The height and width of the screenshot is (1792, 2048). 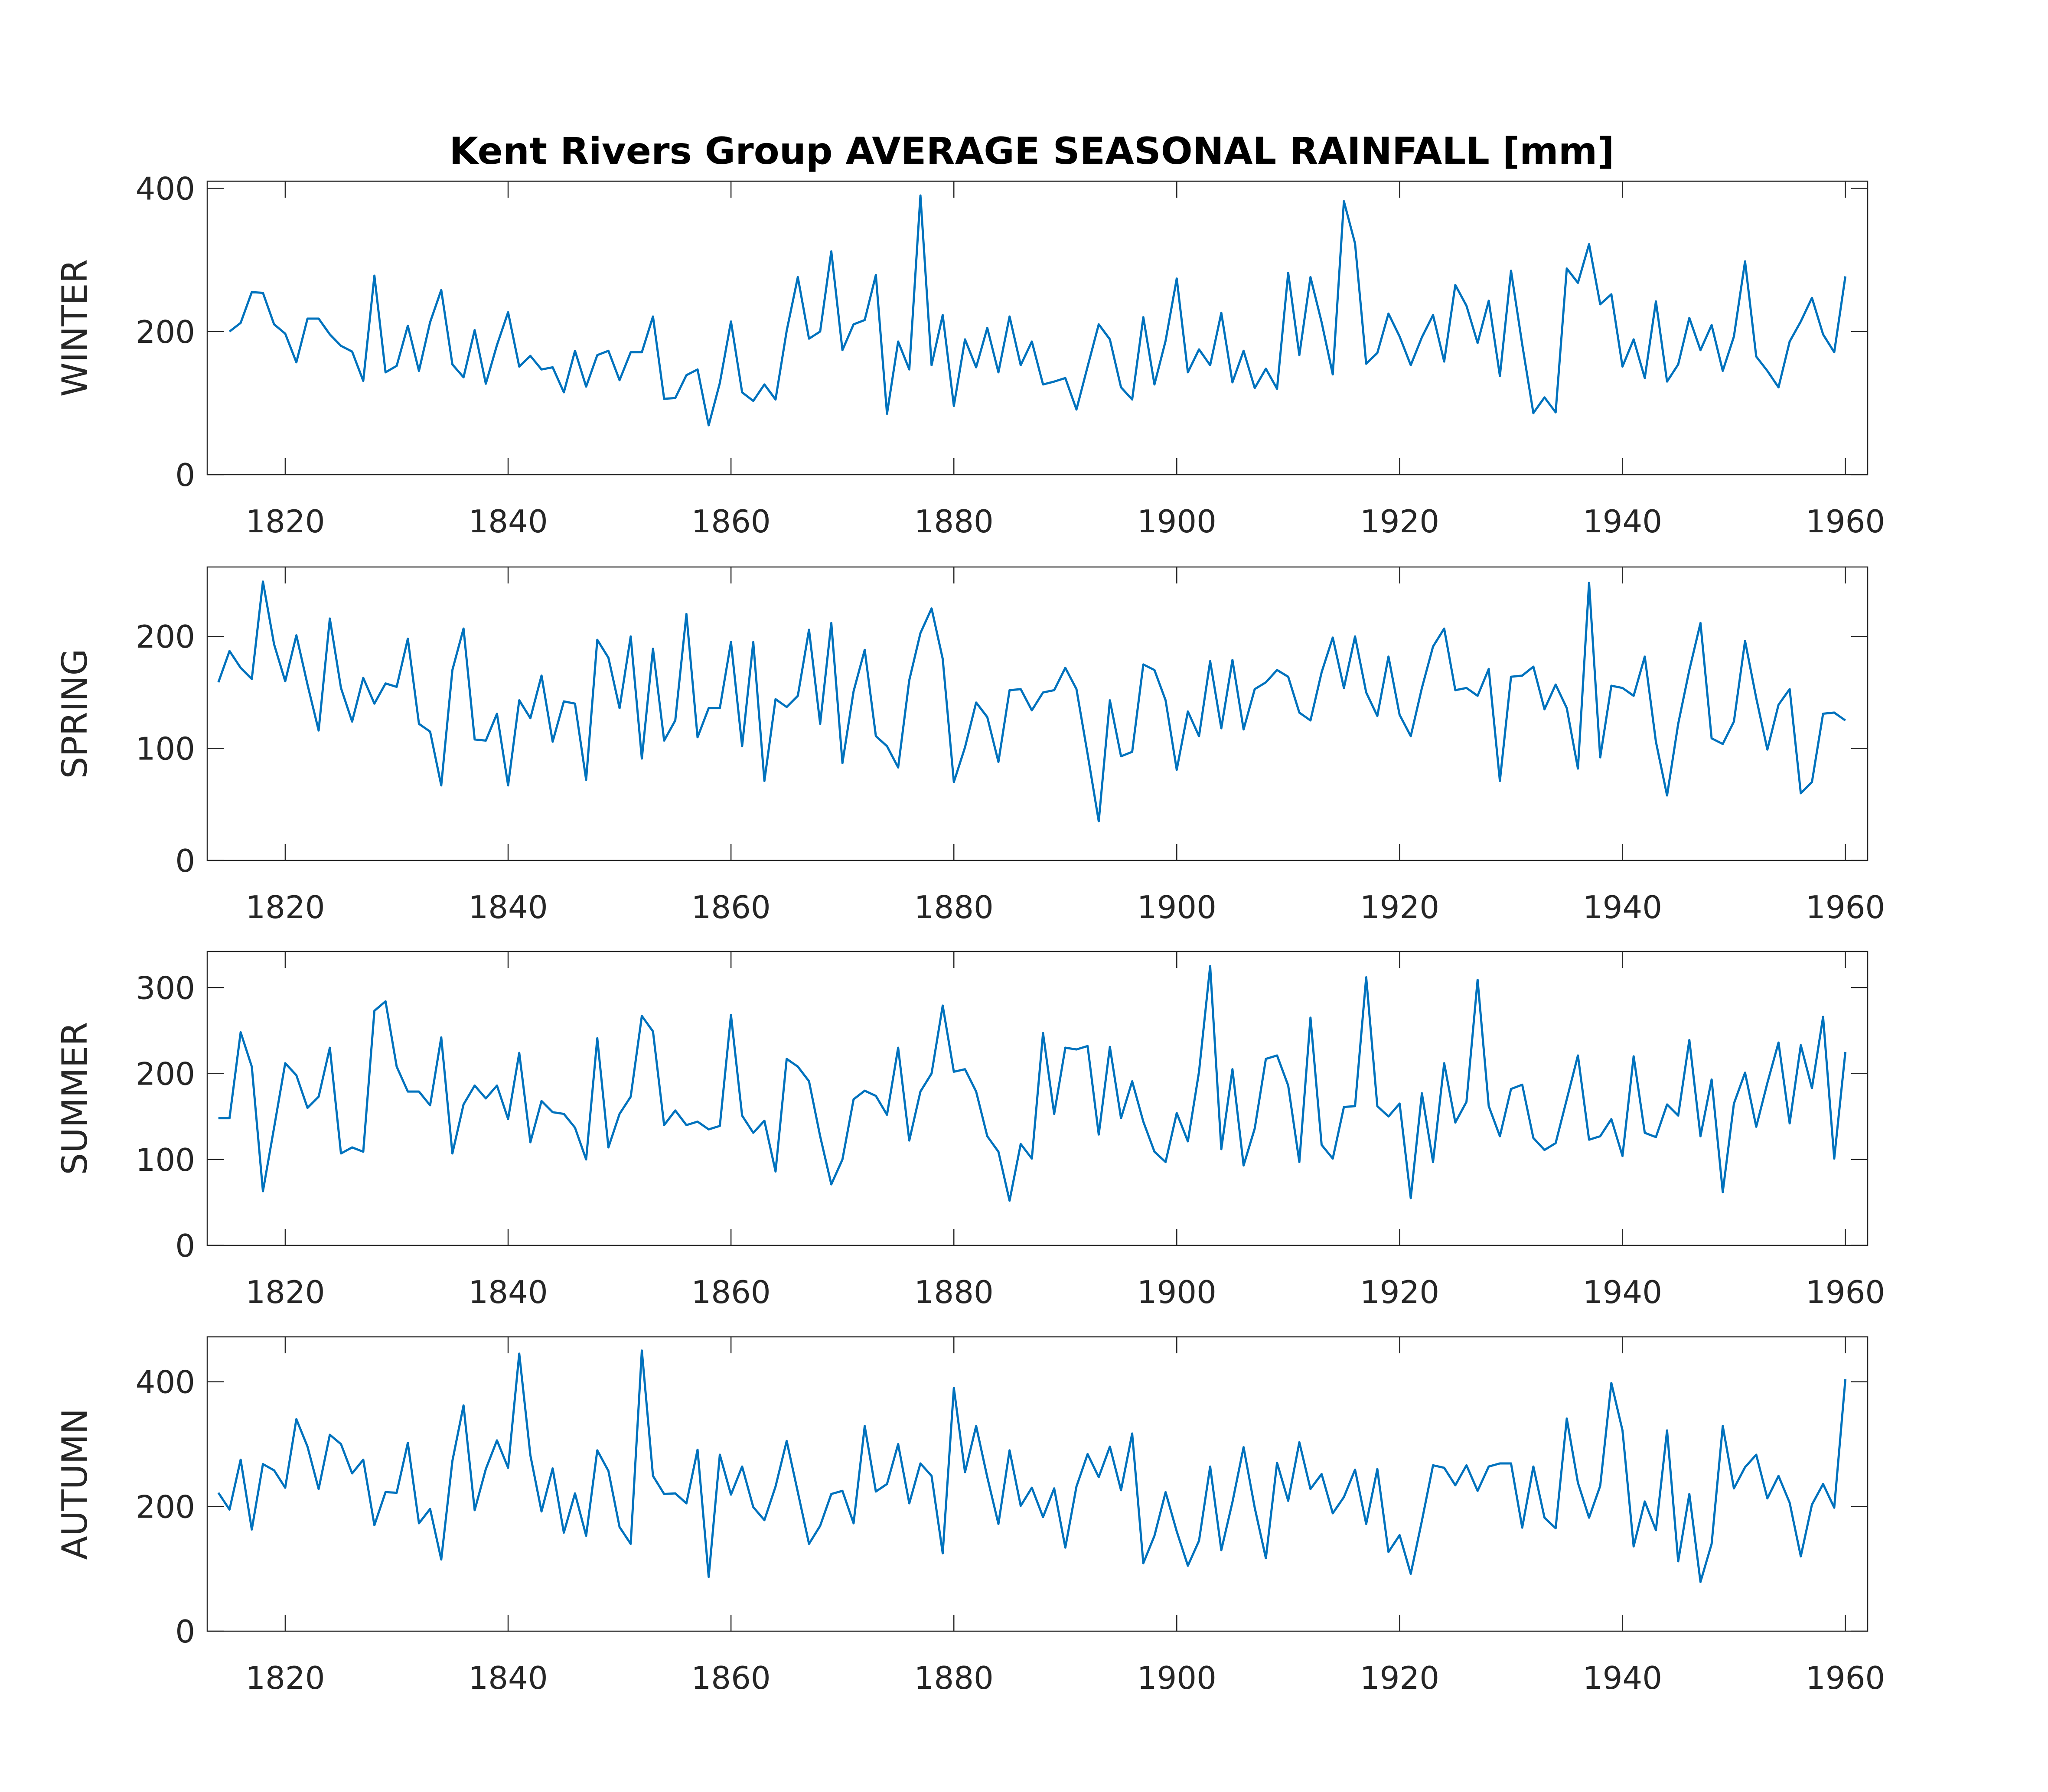 What do you see at coordinates (75, 1098) in the screenshot?
I see `y-axis-label-summer: SUMMER` at bounding box center [75, 1098].